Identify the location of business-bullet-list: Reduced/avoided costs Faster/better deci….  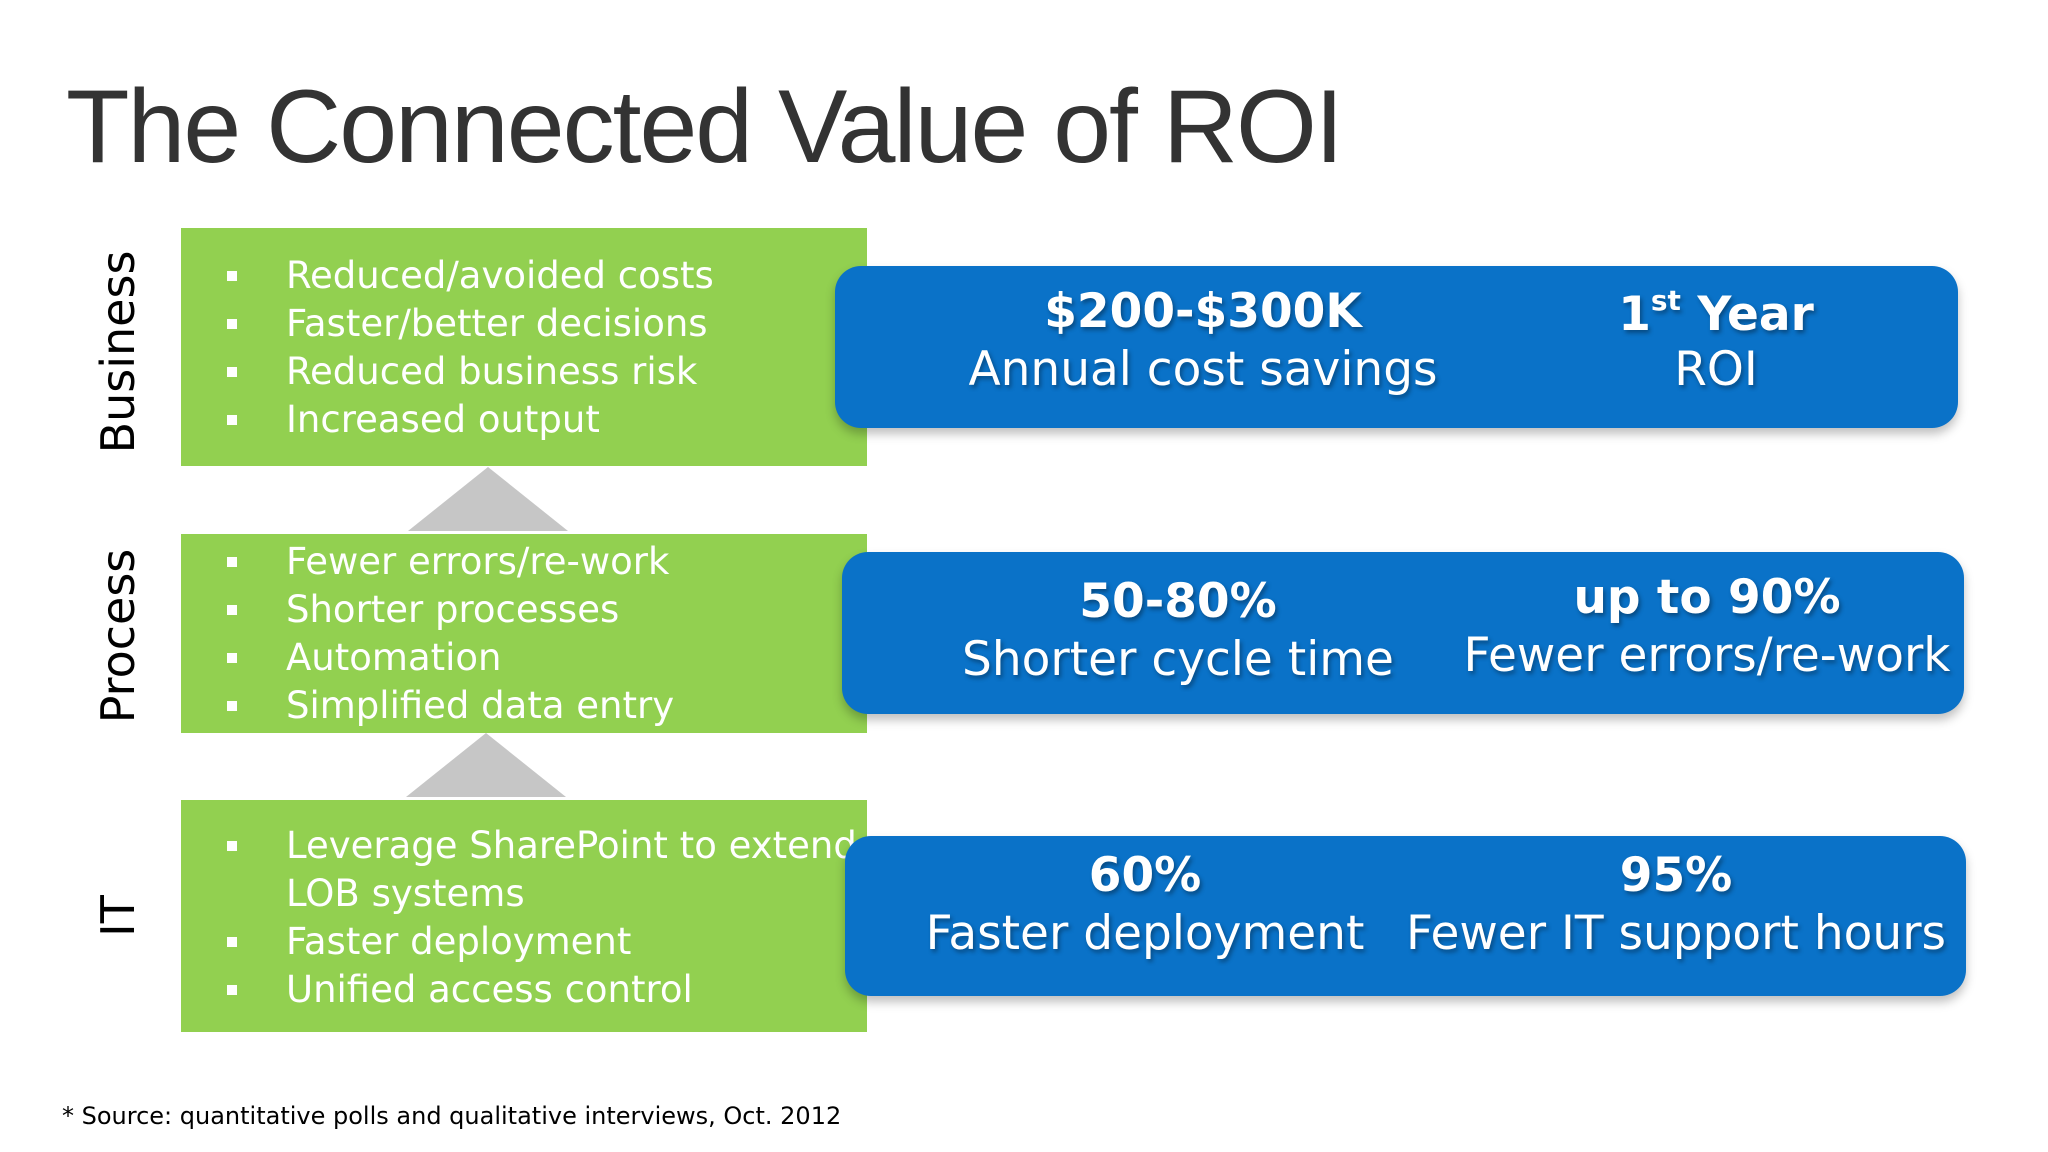
(524, 348).